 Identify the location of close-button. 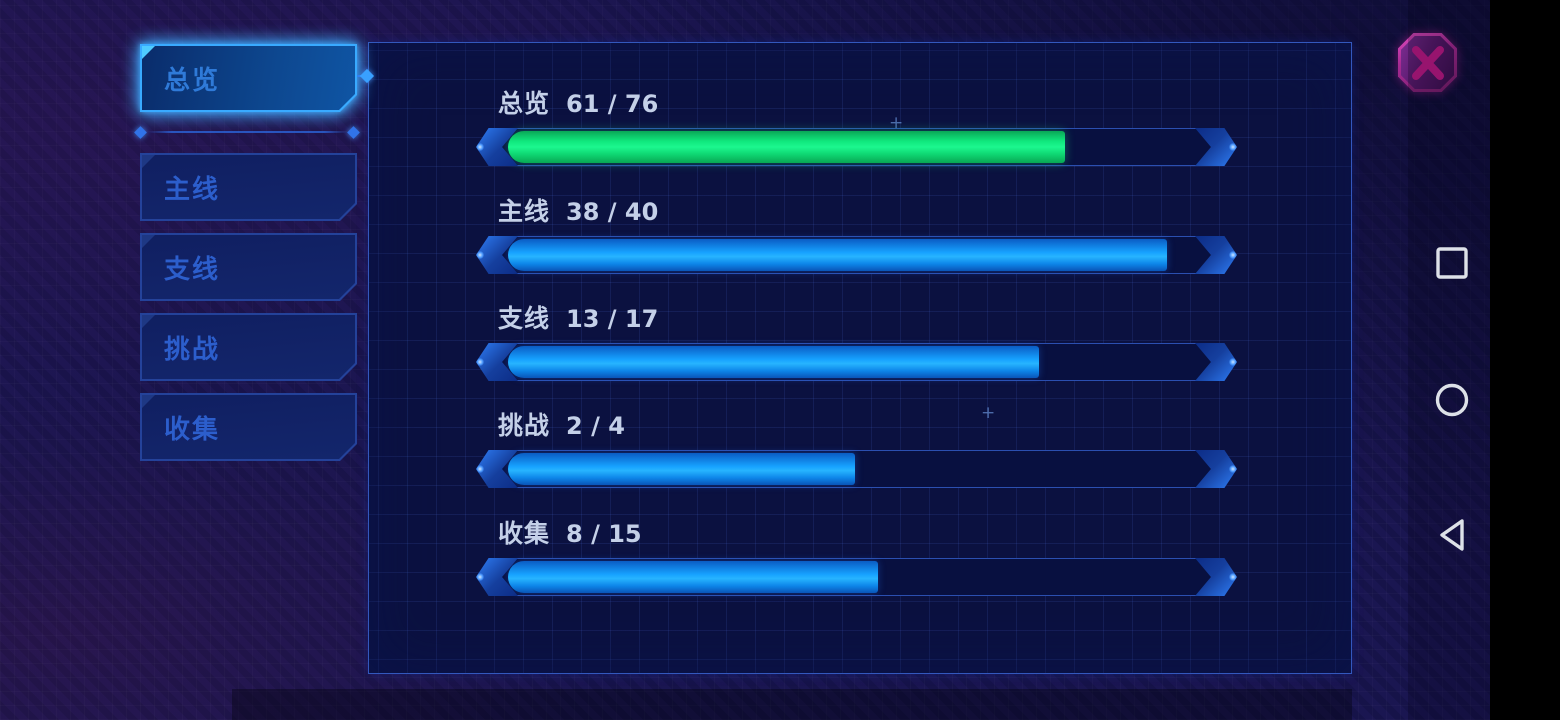
(1427, 62).